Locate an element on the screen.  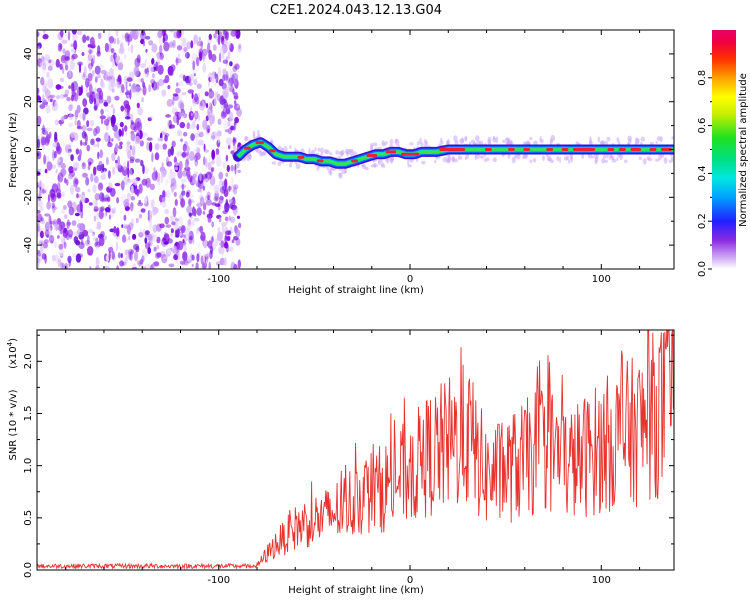
y-tick-label: 0.5 is located at coordinates (28, 518).